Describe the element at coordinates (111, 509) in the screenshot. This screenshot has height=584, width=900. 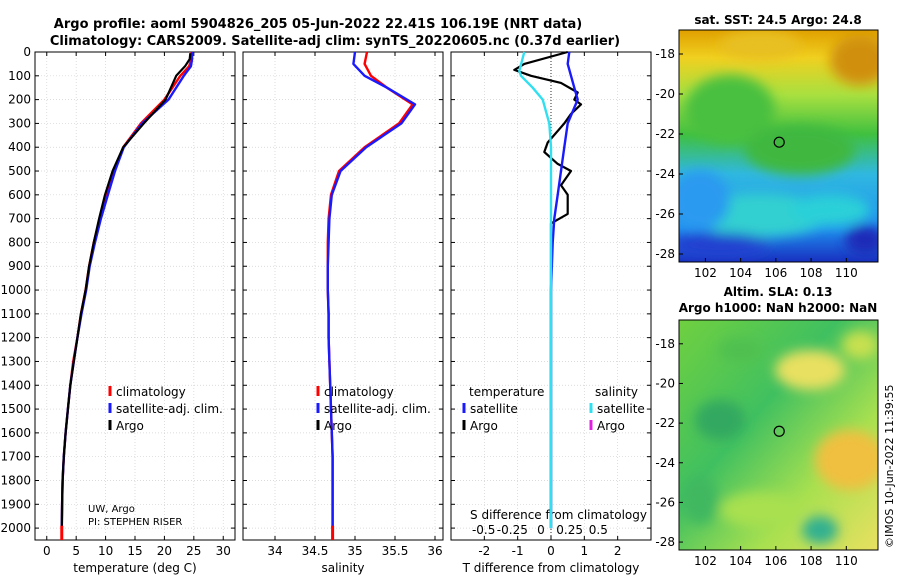
I see `pi-credit-line1: UW, Argo` at that location.